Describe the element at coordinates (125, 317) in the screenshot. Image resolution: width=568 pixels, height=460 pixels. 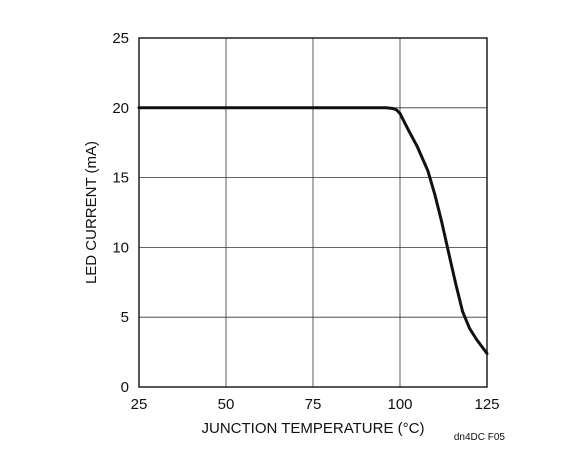
I see `y-tick-label: 5` at that location.